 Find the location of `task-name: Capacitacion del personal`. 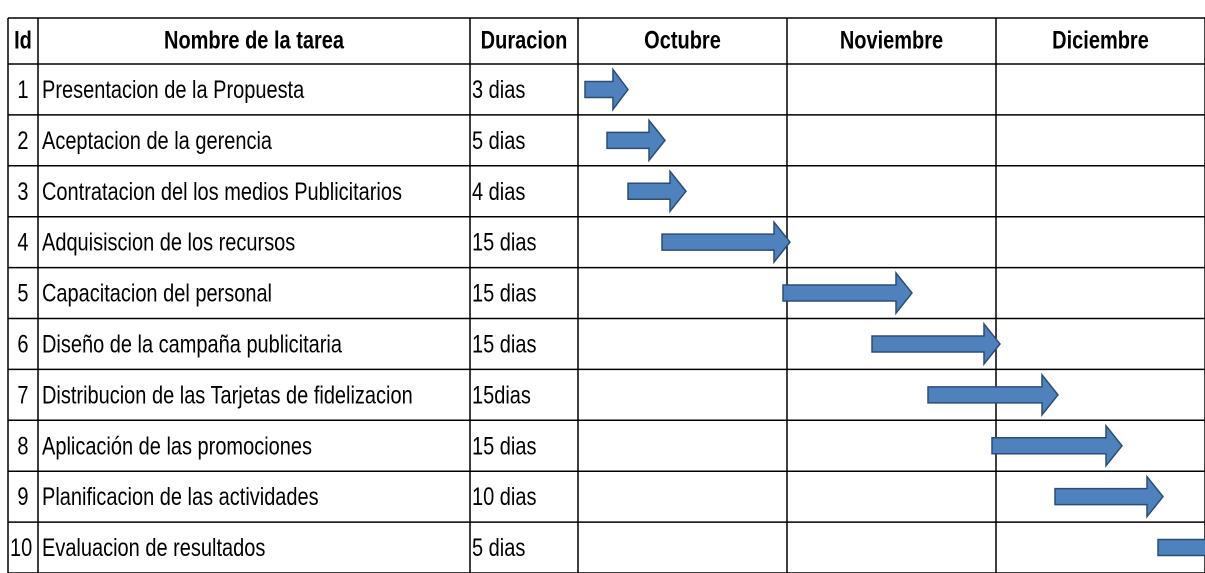

task-name: Capacitacion del personal is located at coordinates (157, 294).